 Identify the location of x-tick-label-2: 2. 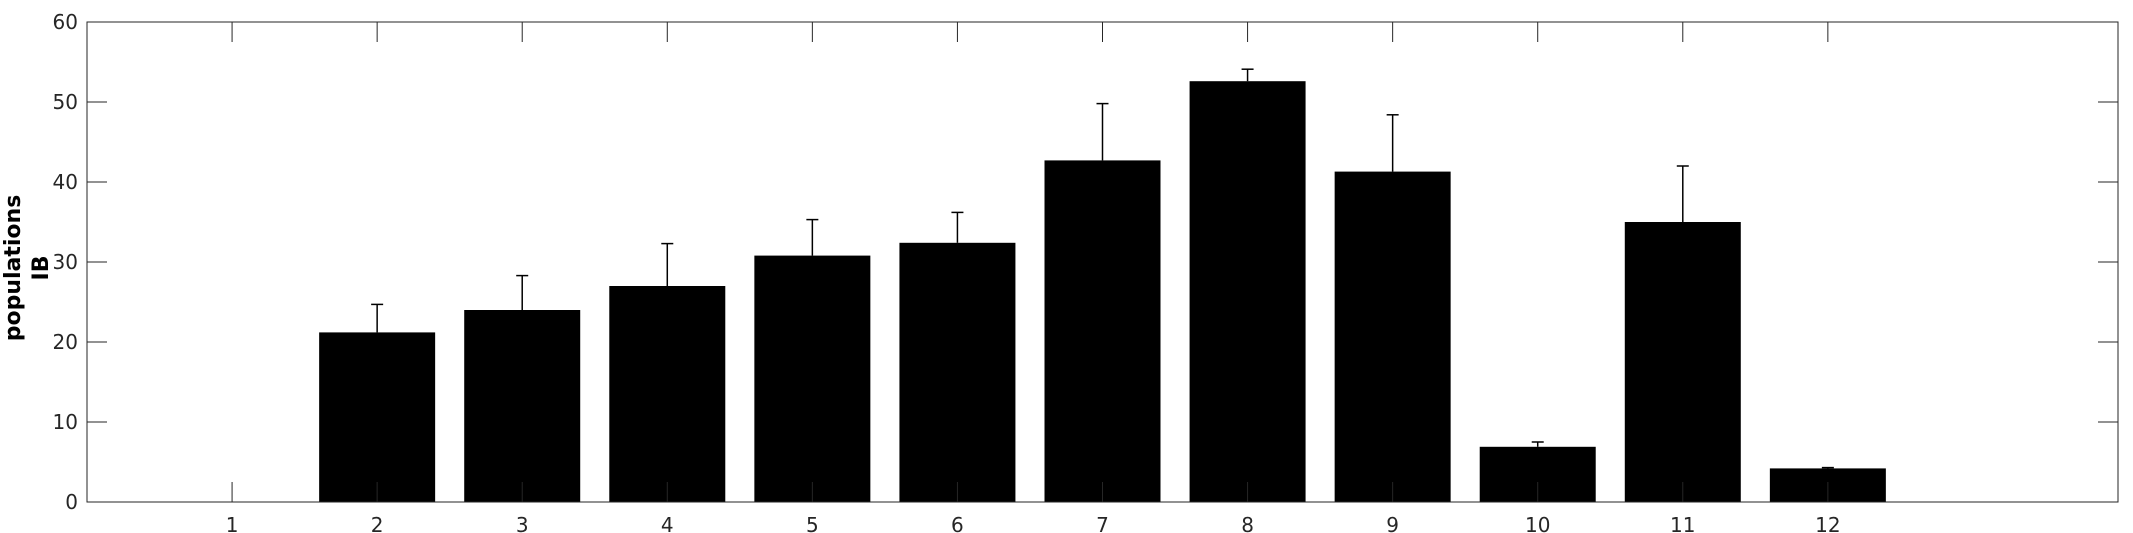
(377, 523).